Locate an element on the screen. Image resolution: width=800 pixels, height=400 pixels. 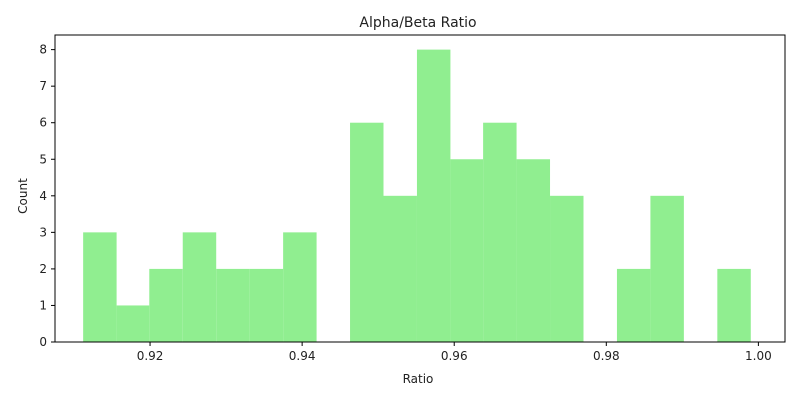
y-axis-label: Count is located at coordinates (23, 196).